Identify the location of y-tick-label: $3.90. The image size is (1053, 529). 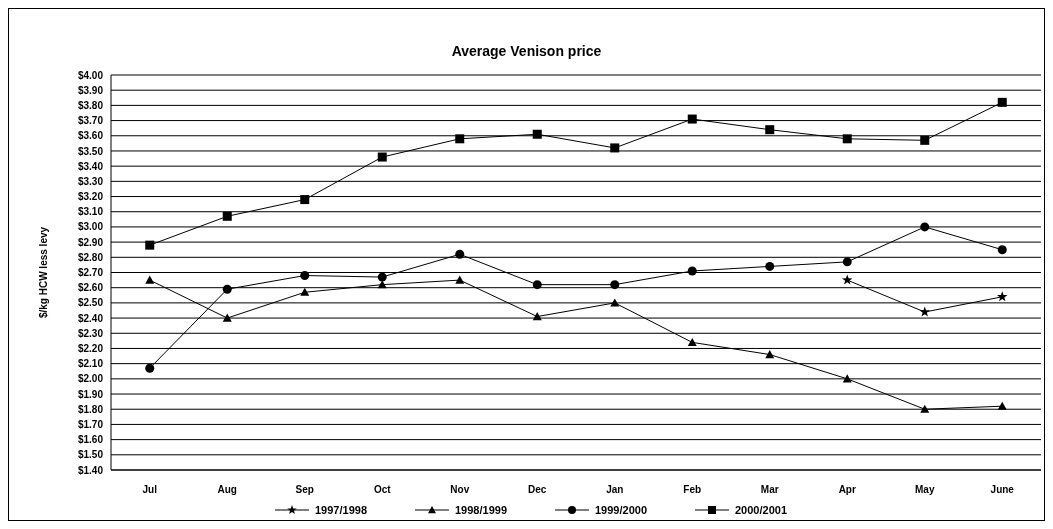
(90, 90).